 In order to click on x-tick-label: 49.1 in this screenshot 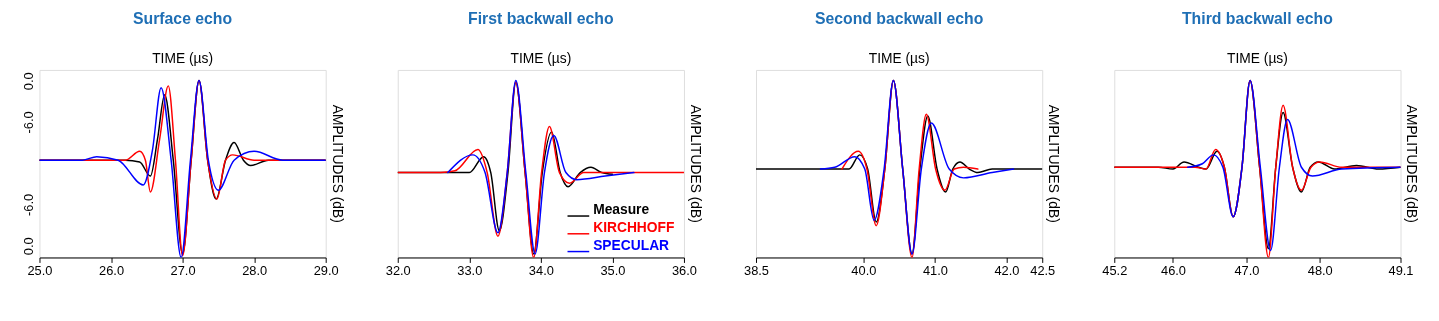, I will do `click(1401, 270)`.